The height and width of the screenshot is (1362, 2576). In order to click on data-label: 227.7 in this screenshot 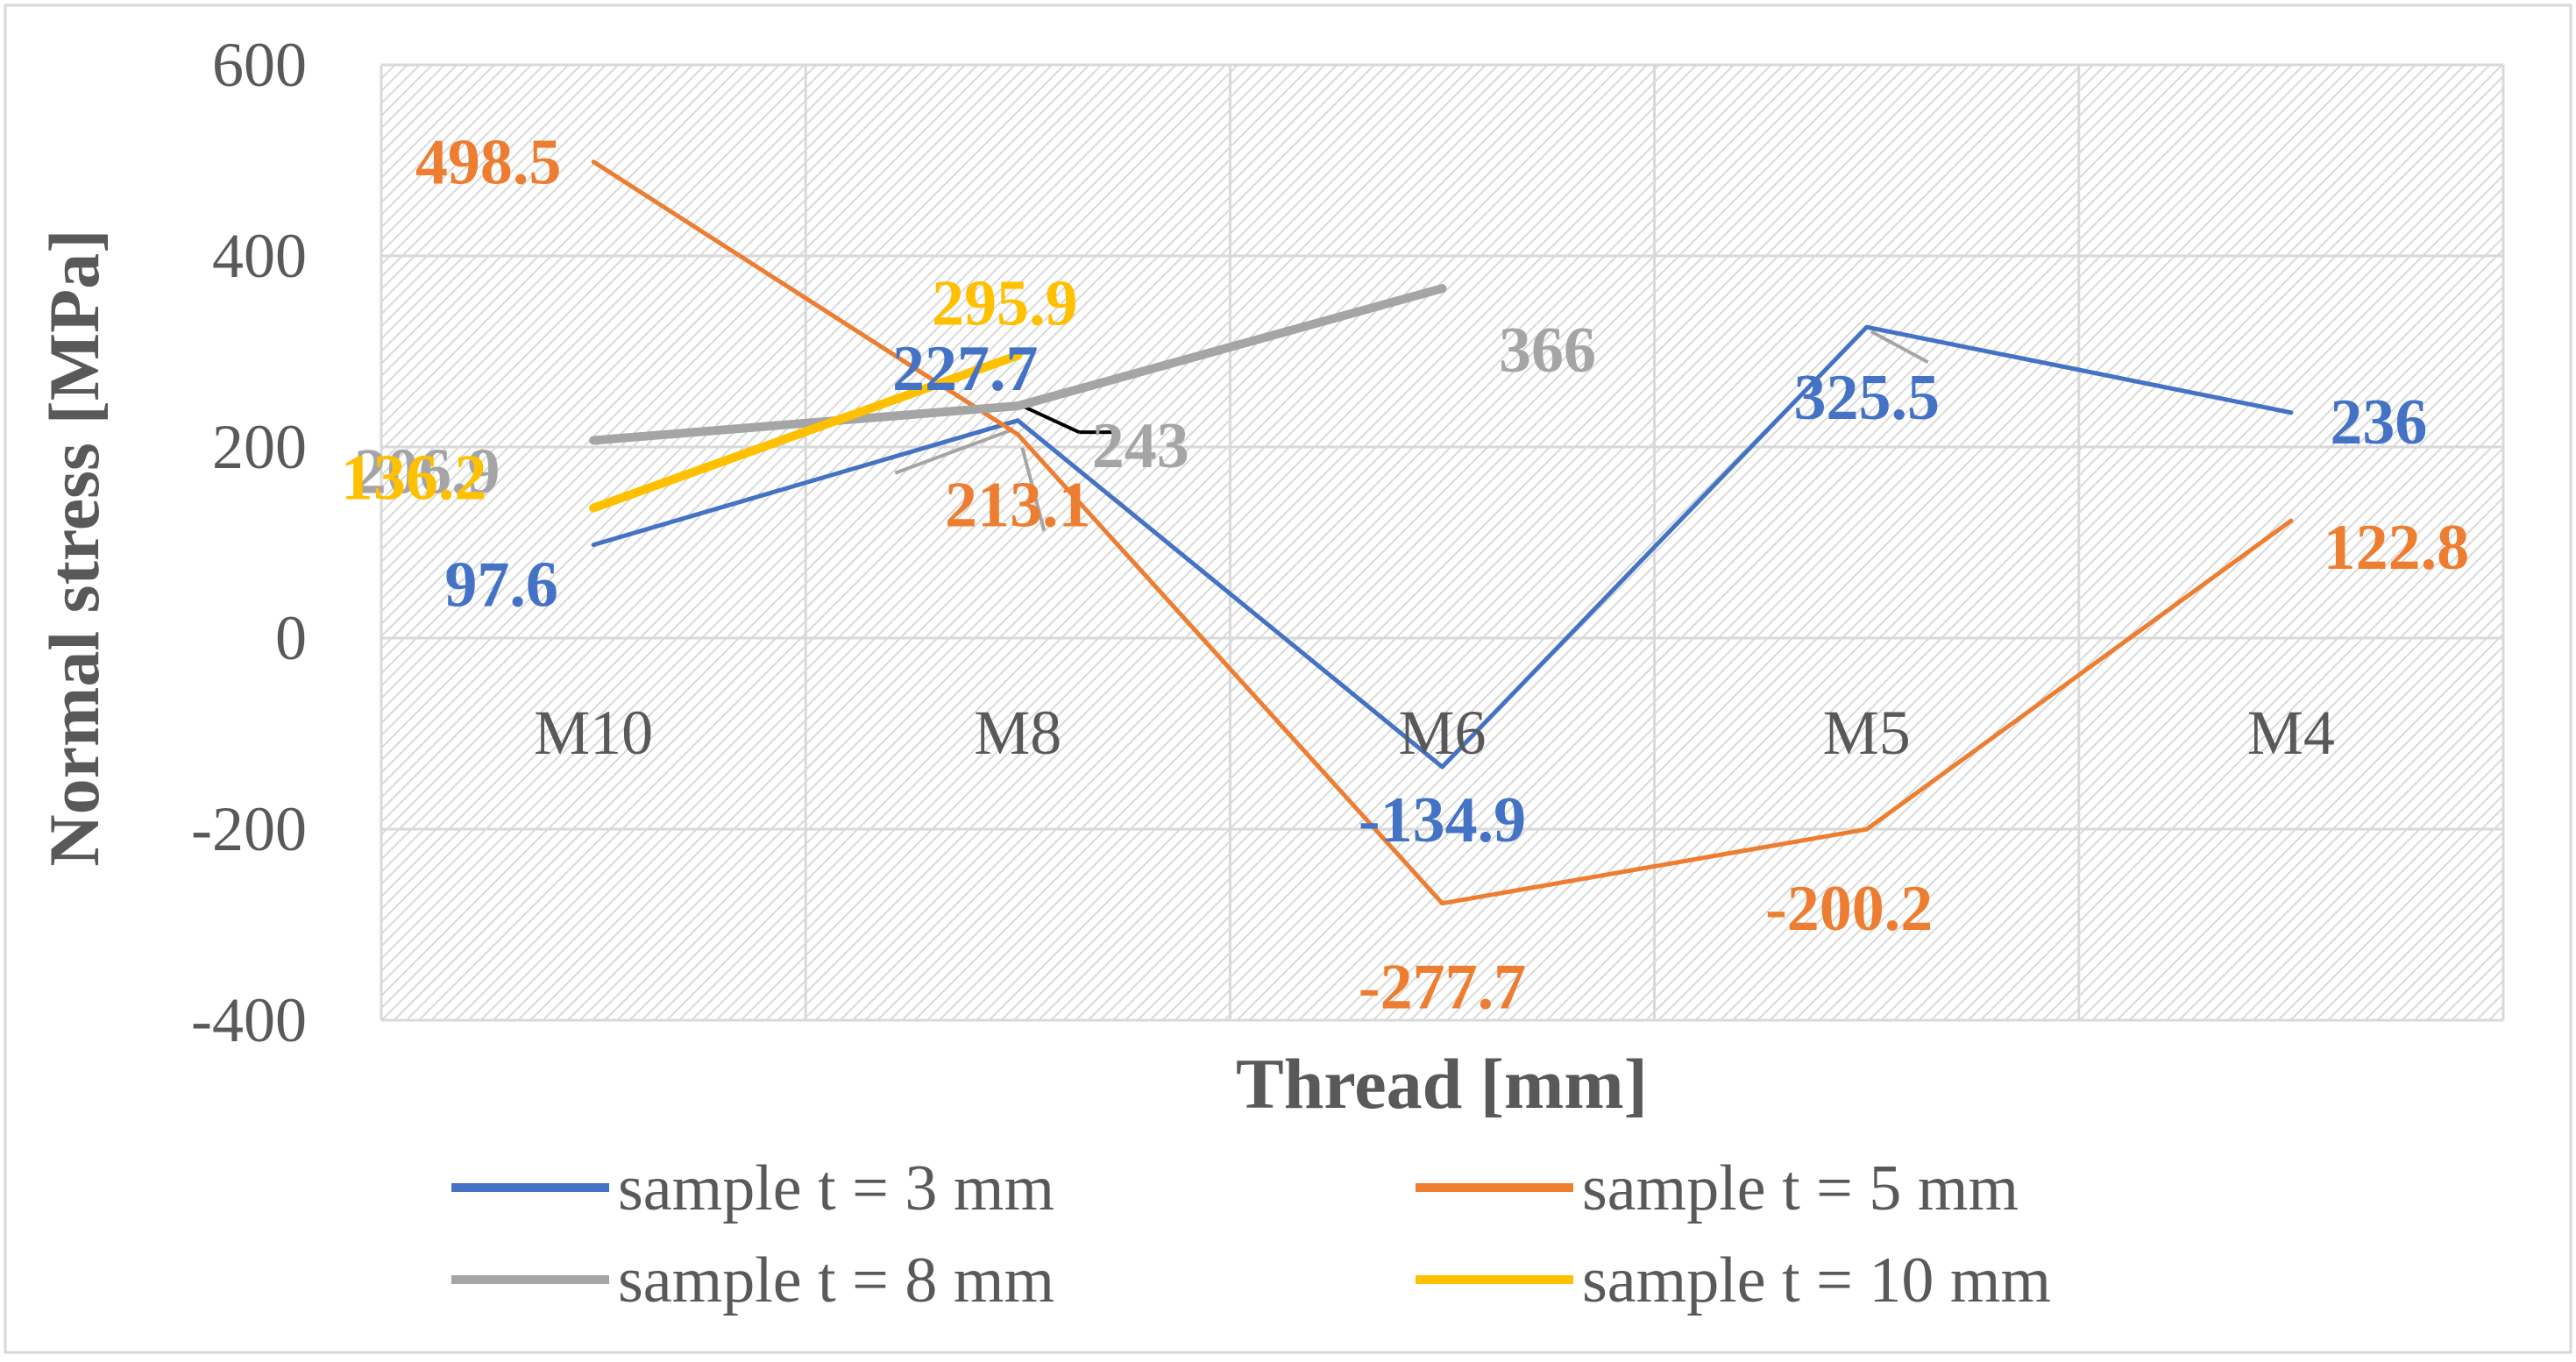, I will do `click(965, 369)`.